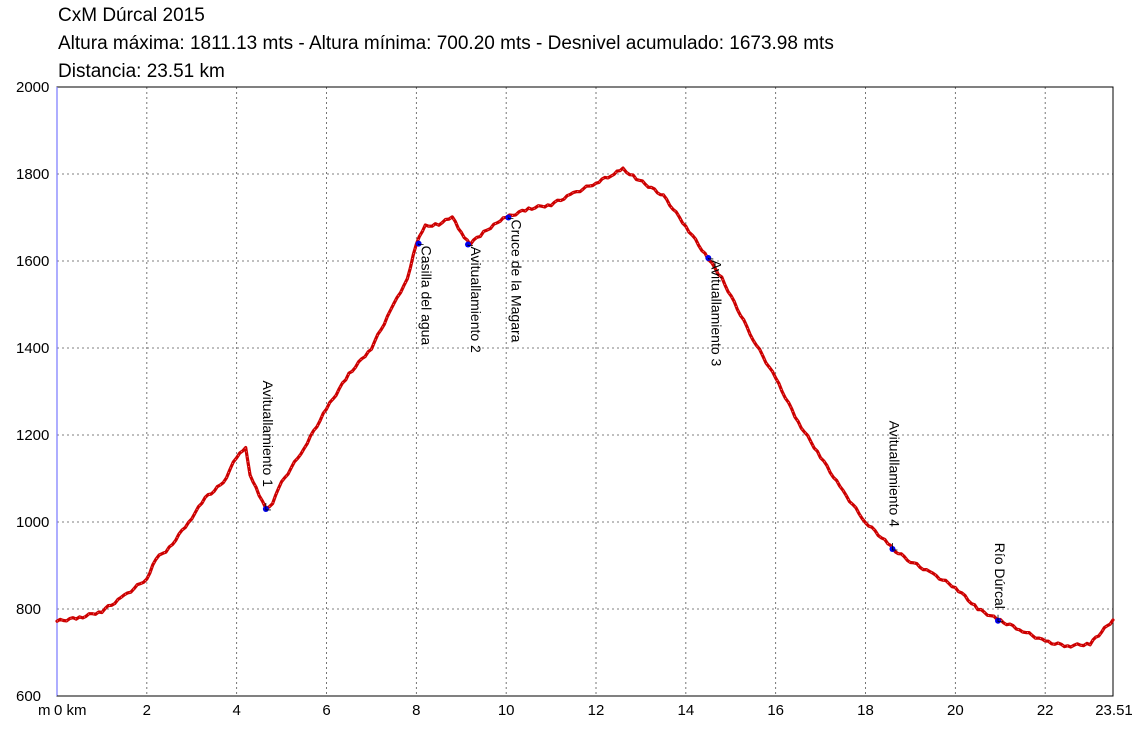  I want to click on x-tick-label: 6, so click(326, 710).